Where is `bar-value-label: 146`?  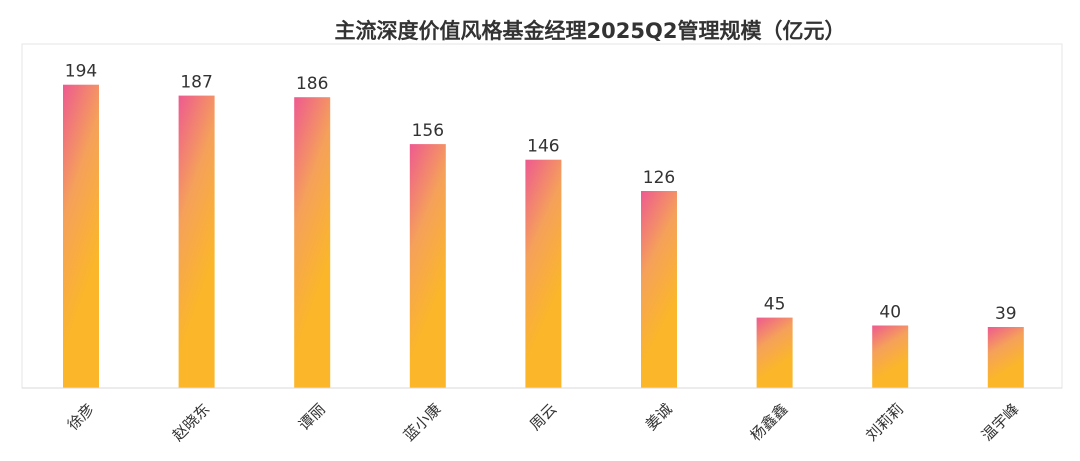
bar-value-label: 146 is located at coordinates (543, 147).